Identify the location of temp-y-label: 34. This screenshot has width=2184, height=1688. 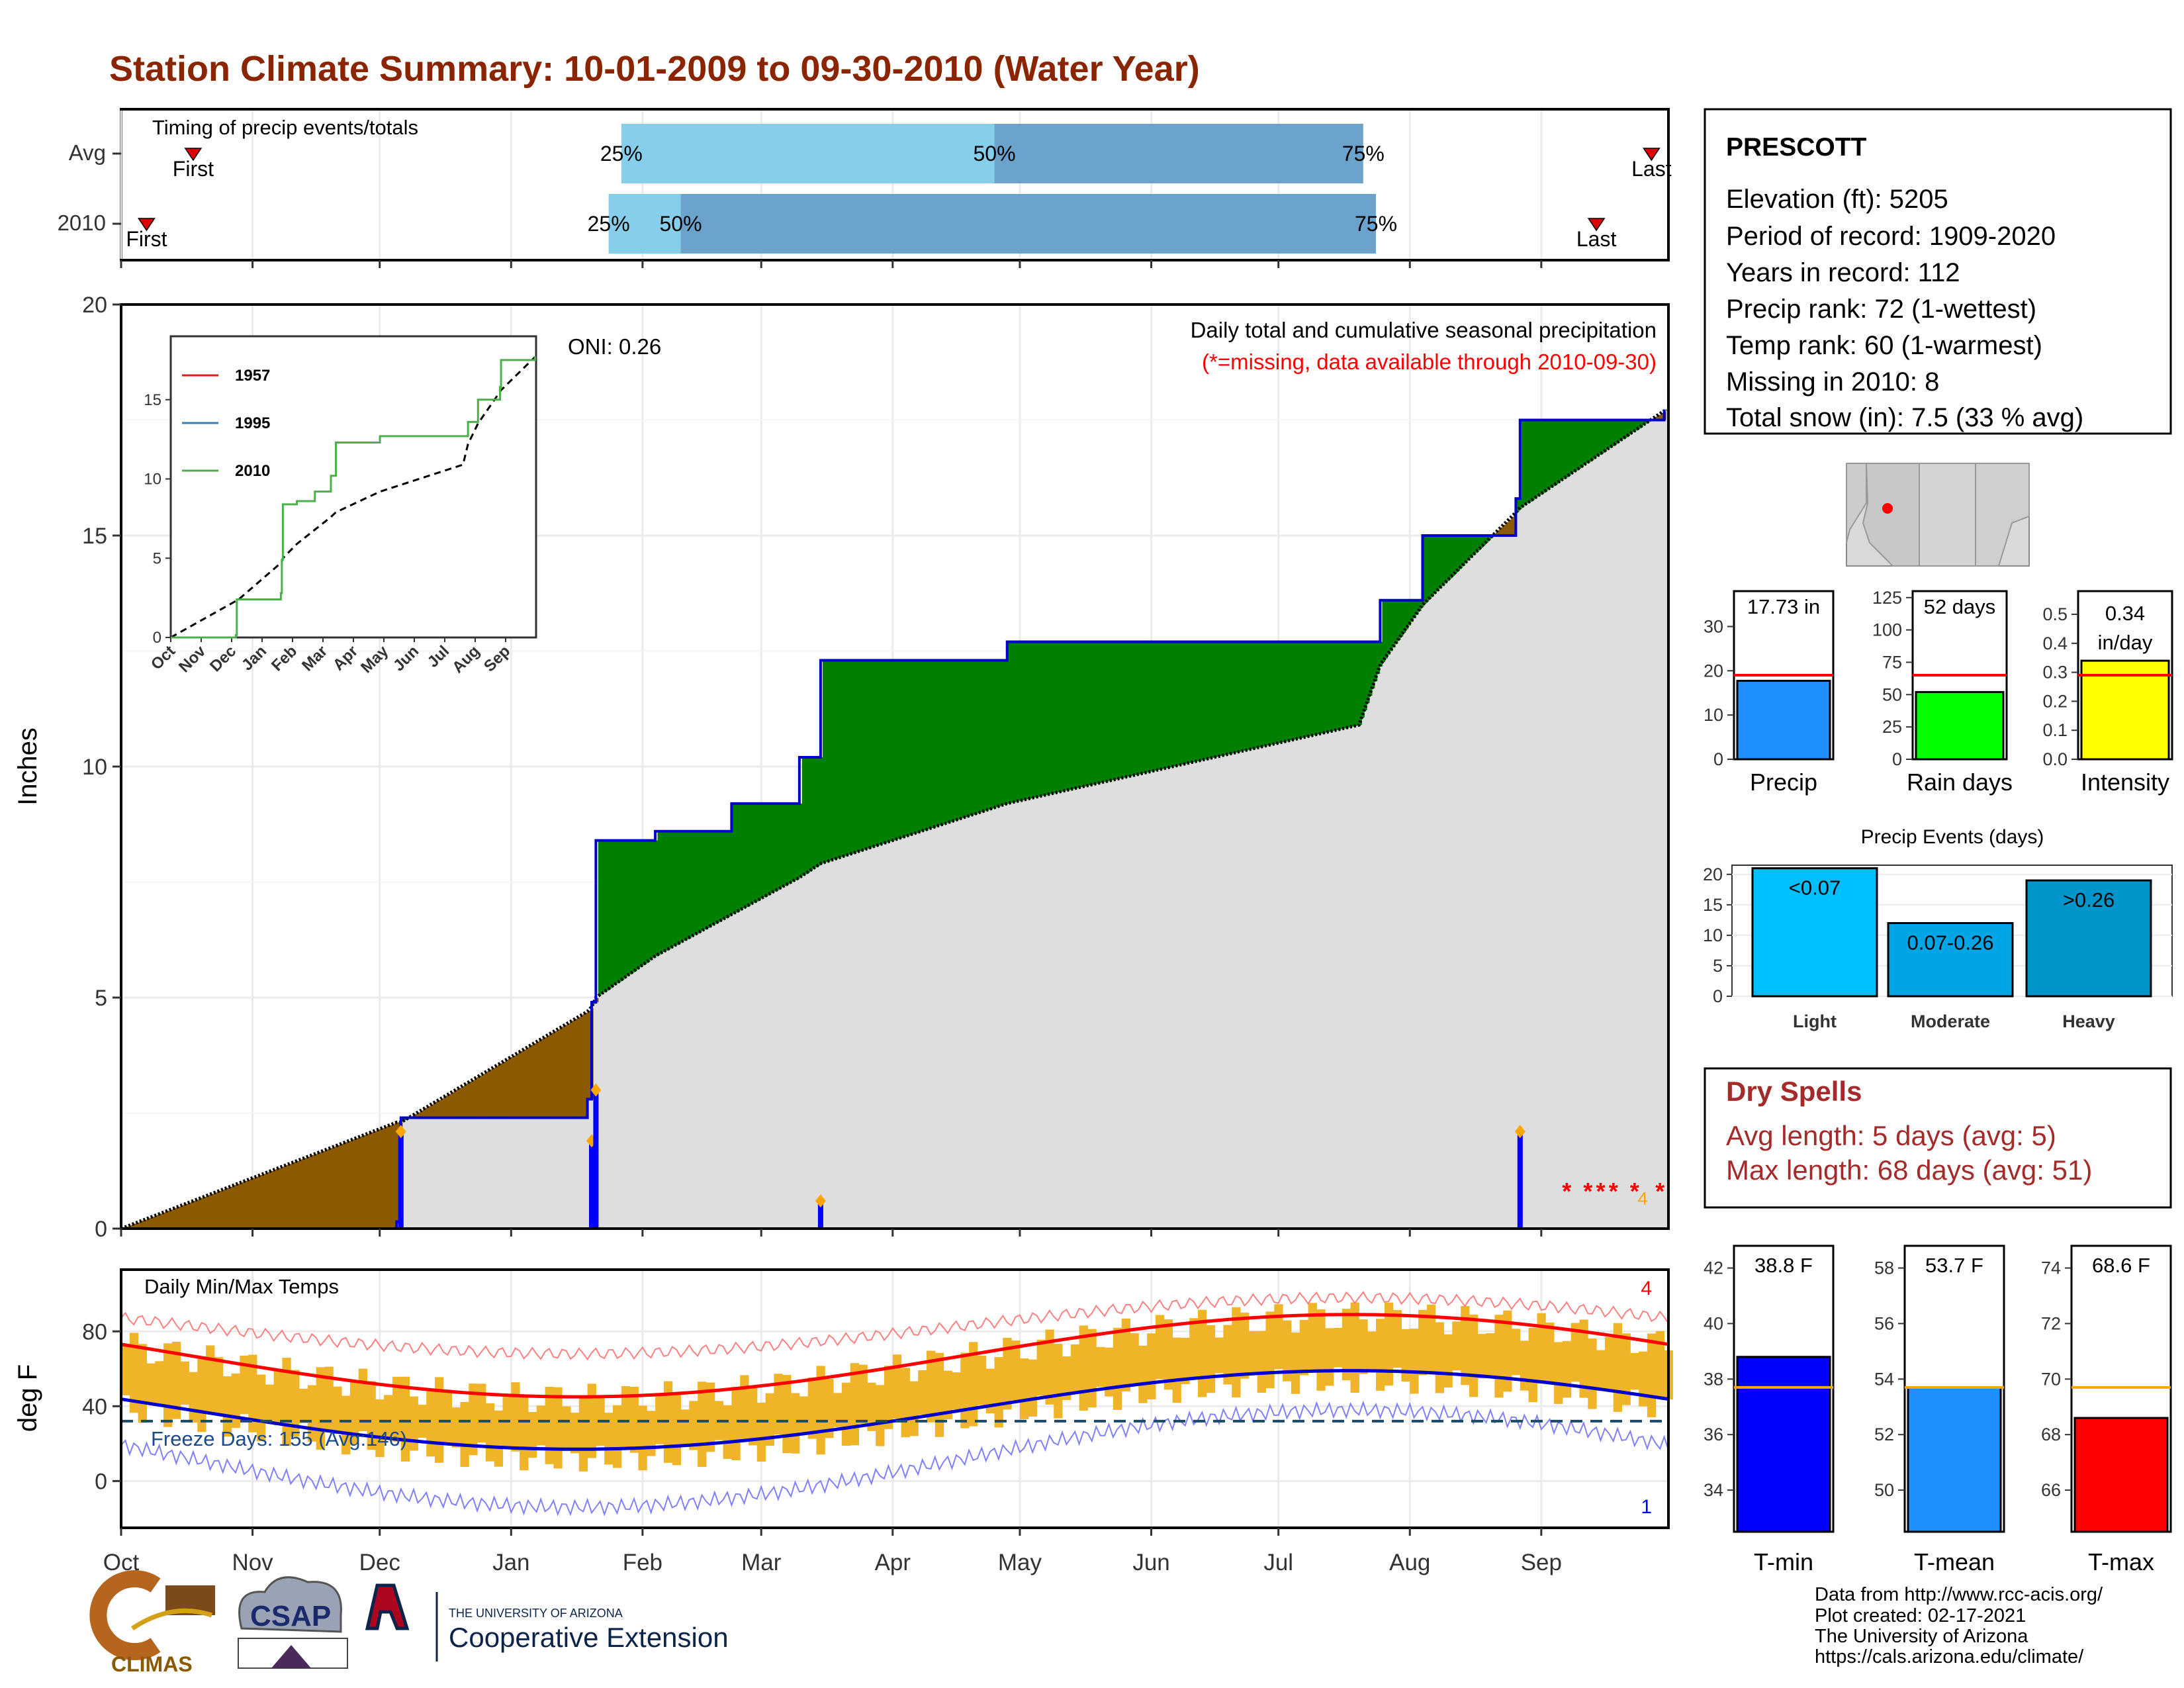
(1713, 1490).